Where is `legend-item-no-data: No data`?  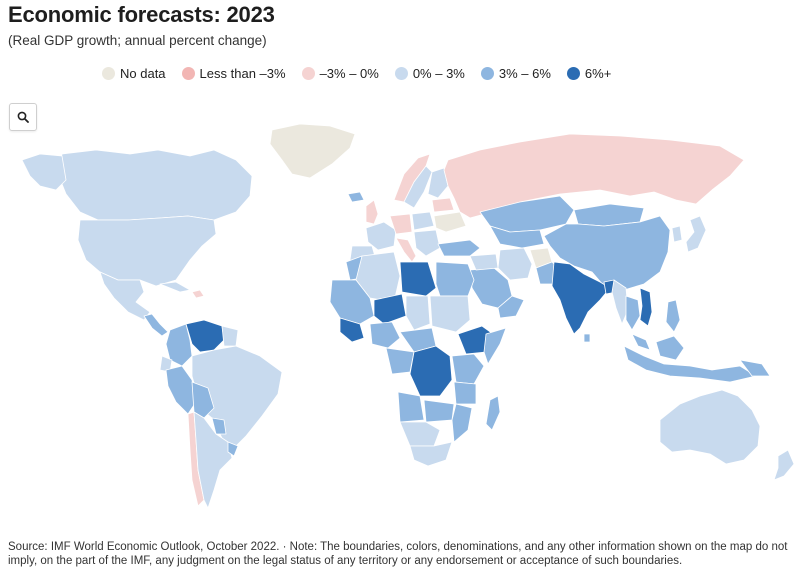 legend-item-no-data: No data is located at coordinates (134, 73).